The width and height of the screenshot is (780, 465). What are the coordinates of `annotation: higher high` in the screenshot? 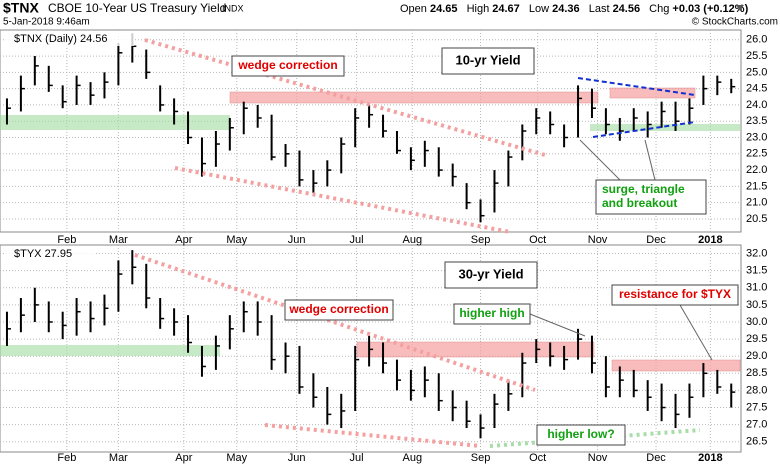 It's located at (491, 313).